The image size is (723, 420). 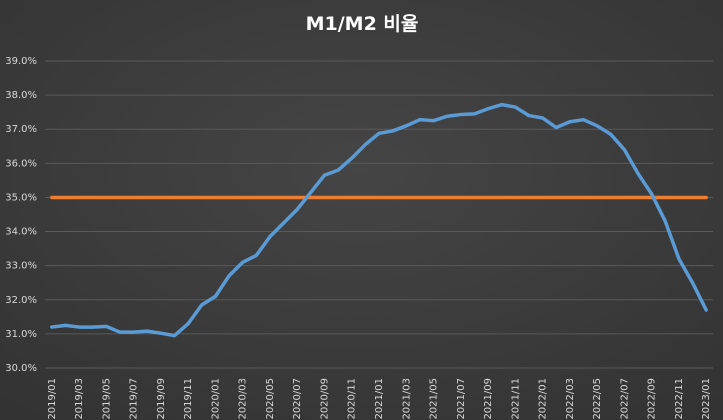 What do you see at coordinates (488, 399) in the screenshot?
I see `x-tick-label: 2021/09` at bounding box center [488, 399].